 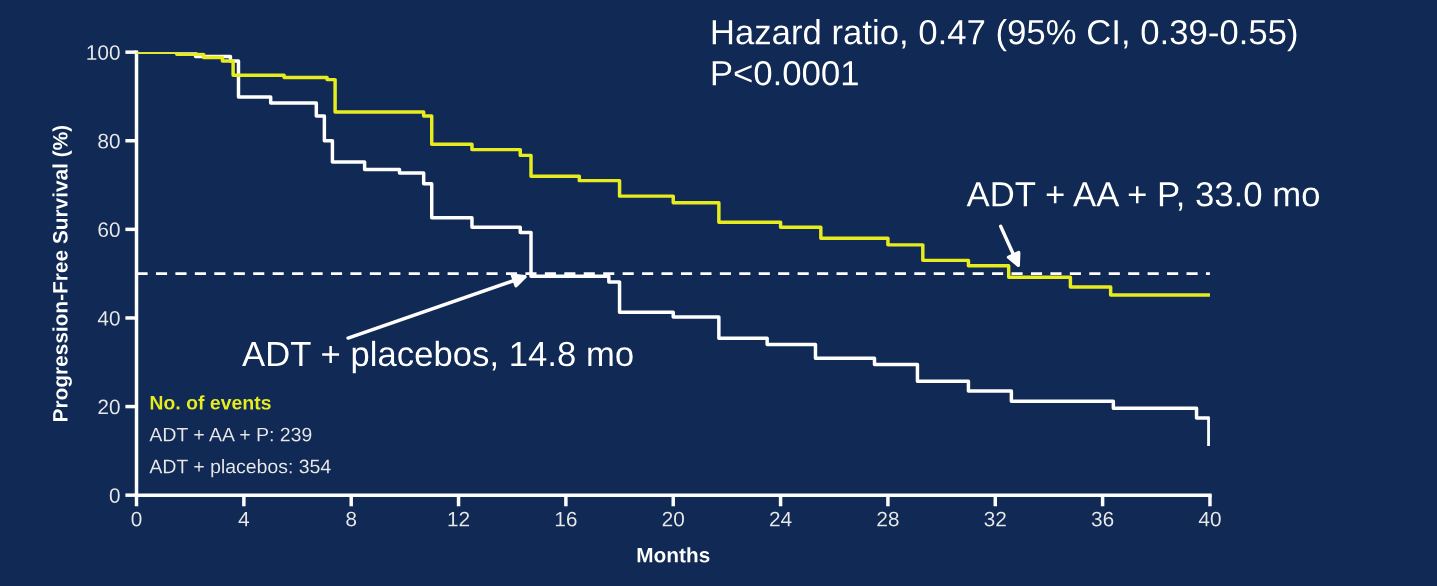 I want to click on annotation: ADT + placebos, 14.8 mo, so click(x=437, y=357).